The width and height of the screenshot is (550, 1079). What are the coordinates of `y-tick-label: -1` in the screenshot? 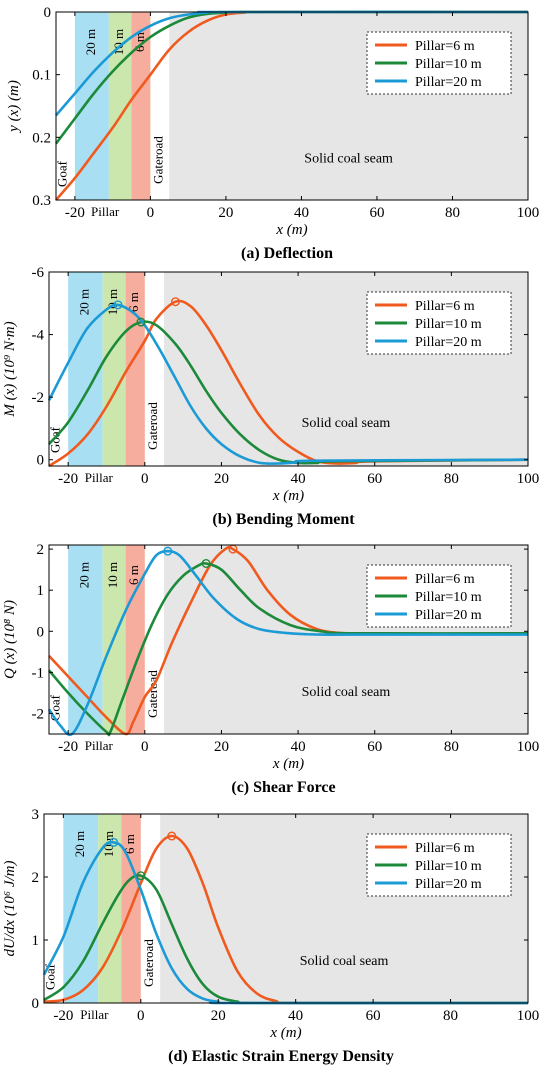 It's located at (38, 673).